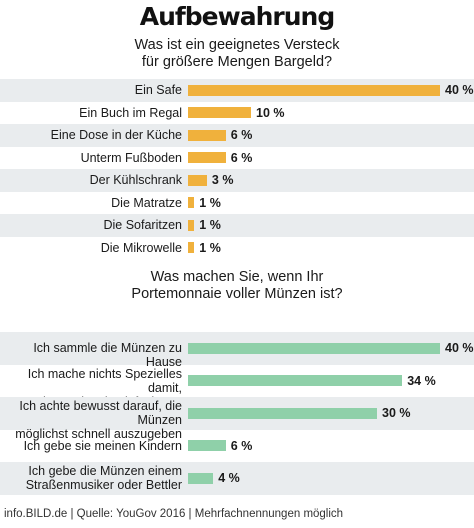 This screenshot has height=528, width=474. What do you see at coordinates (158, 90) in the screenshot?
I see `category-label: Ein Safe` at bounding box center [158, 90].